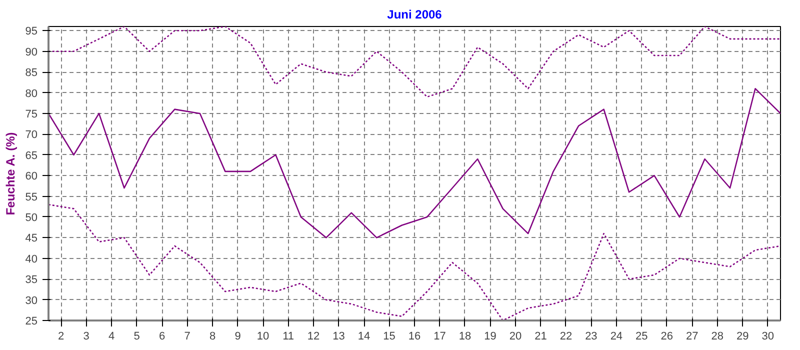 The image size is (800, 350). Describe the element at coordinates (263, 336) in the screenshot. I see `x-tick-label: 10` at that location.